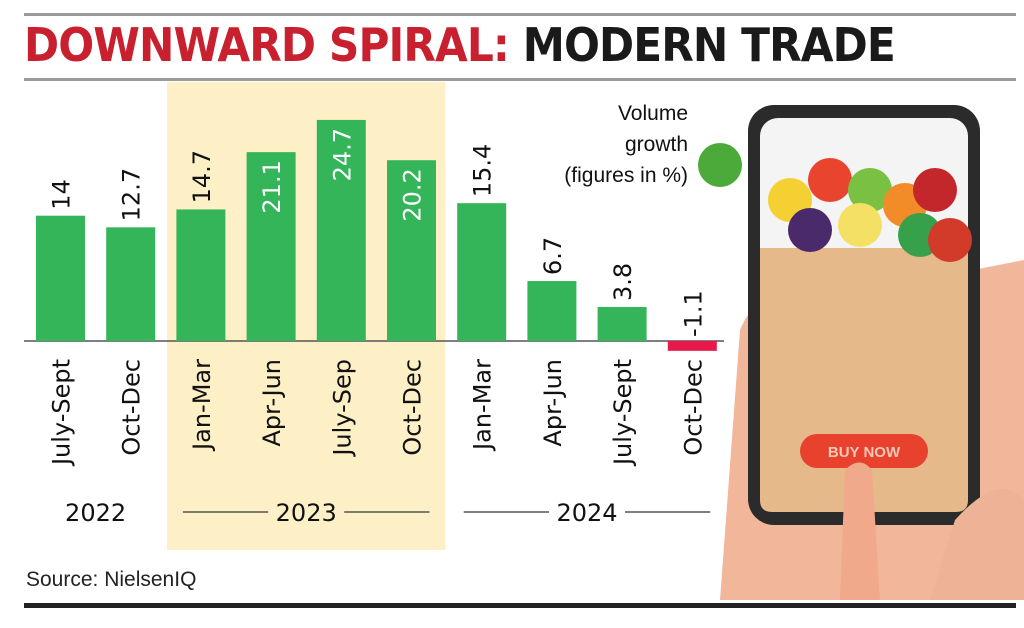 This screenshot has height=628, width=1024. Describe the element at coordinates (272, 186) in the screenshot. I see `value-label: 21.1` at that location.